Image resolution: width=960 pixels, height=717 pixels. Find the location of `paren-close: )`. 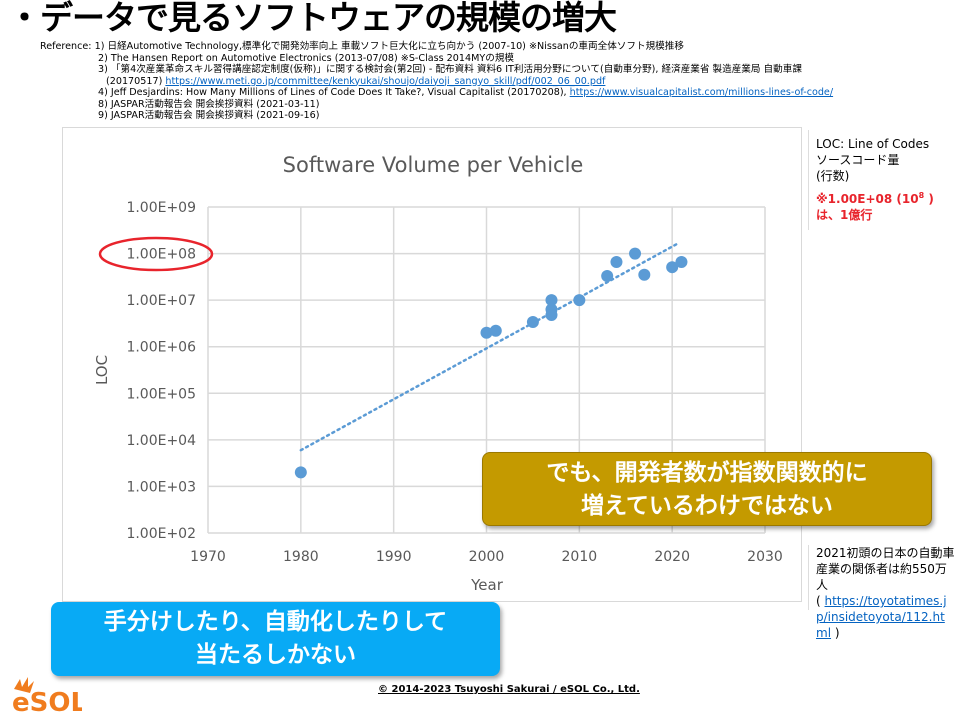

paren-close: ) is located at coordinates (835, 633).